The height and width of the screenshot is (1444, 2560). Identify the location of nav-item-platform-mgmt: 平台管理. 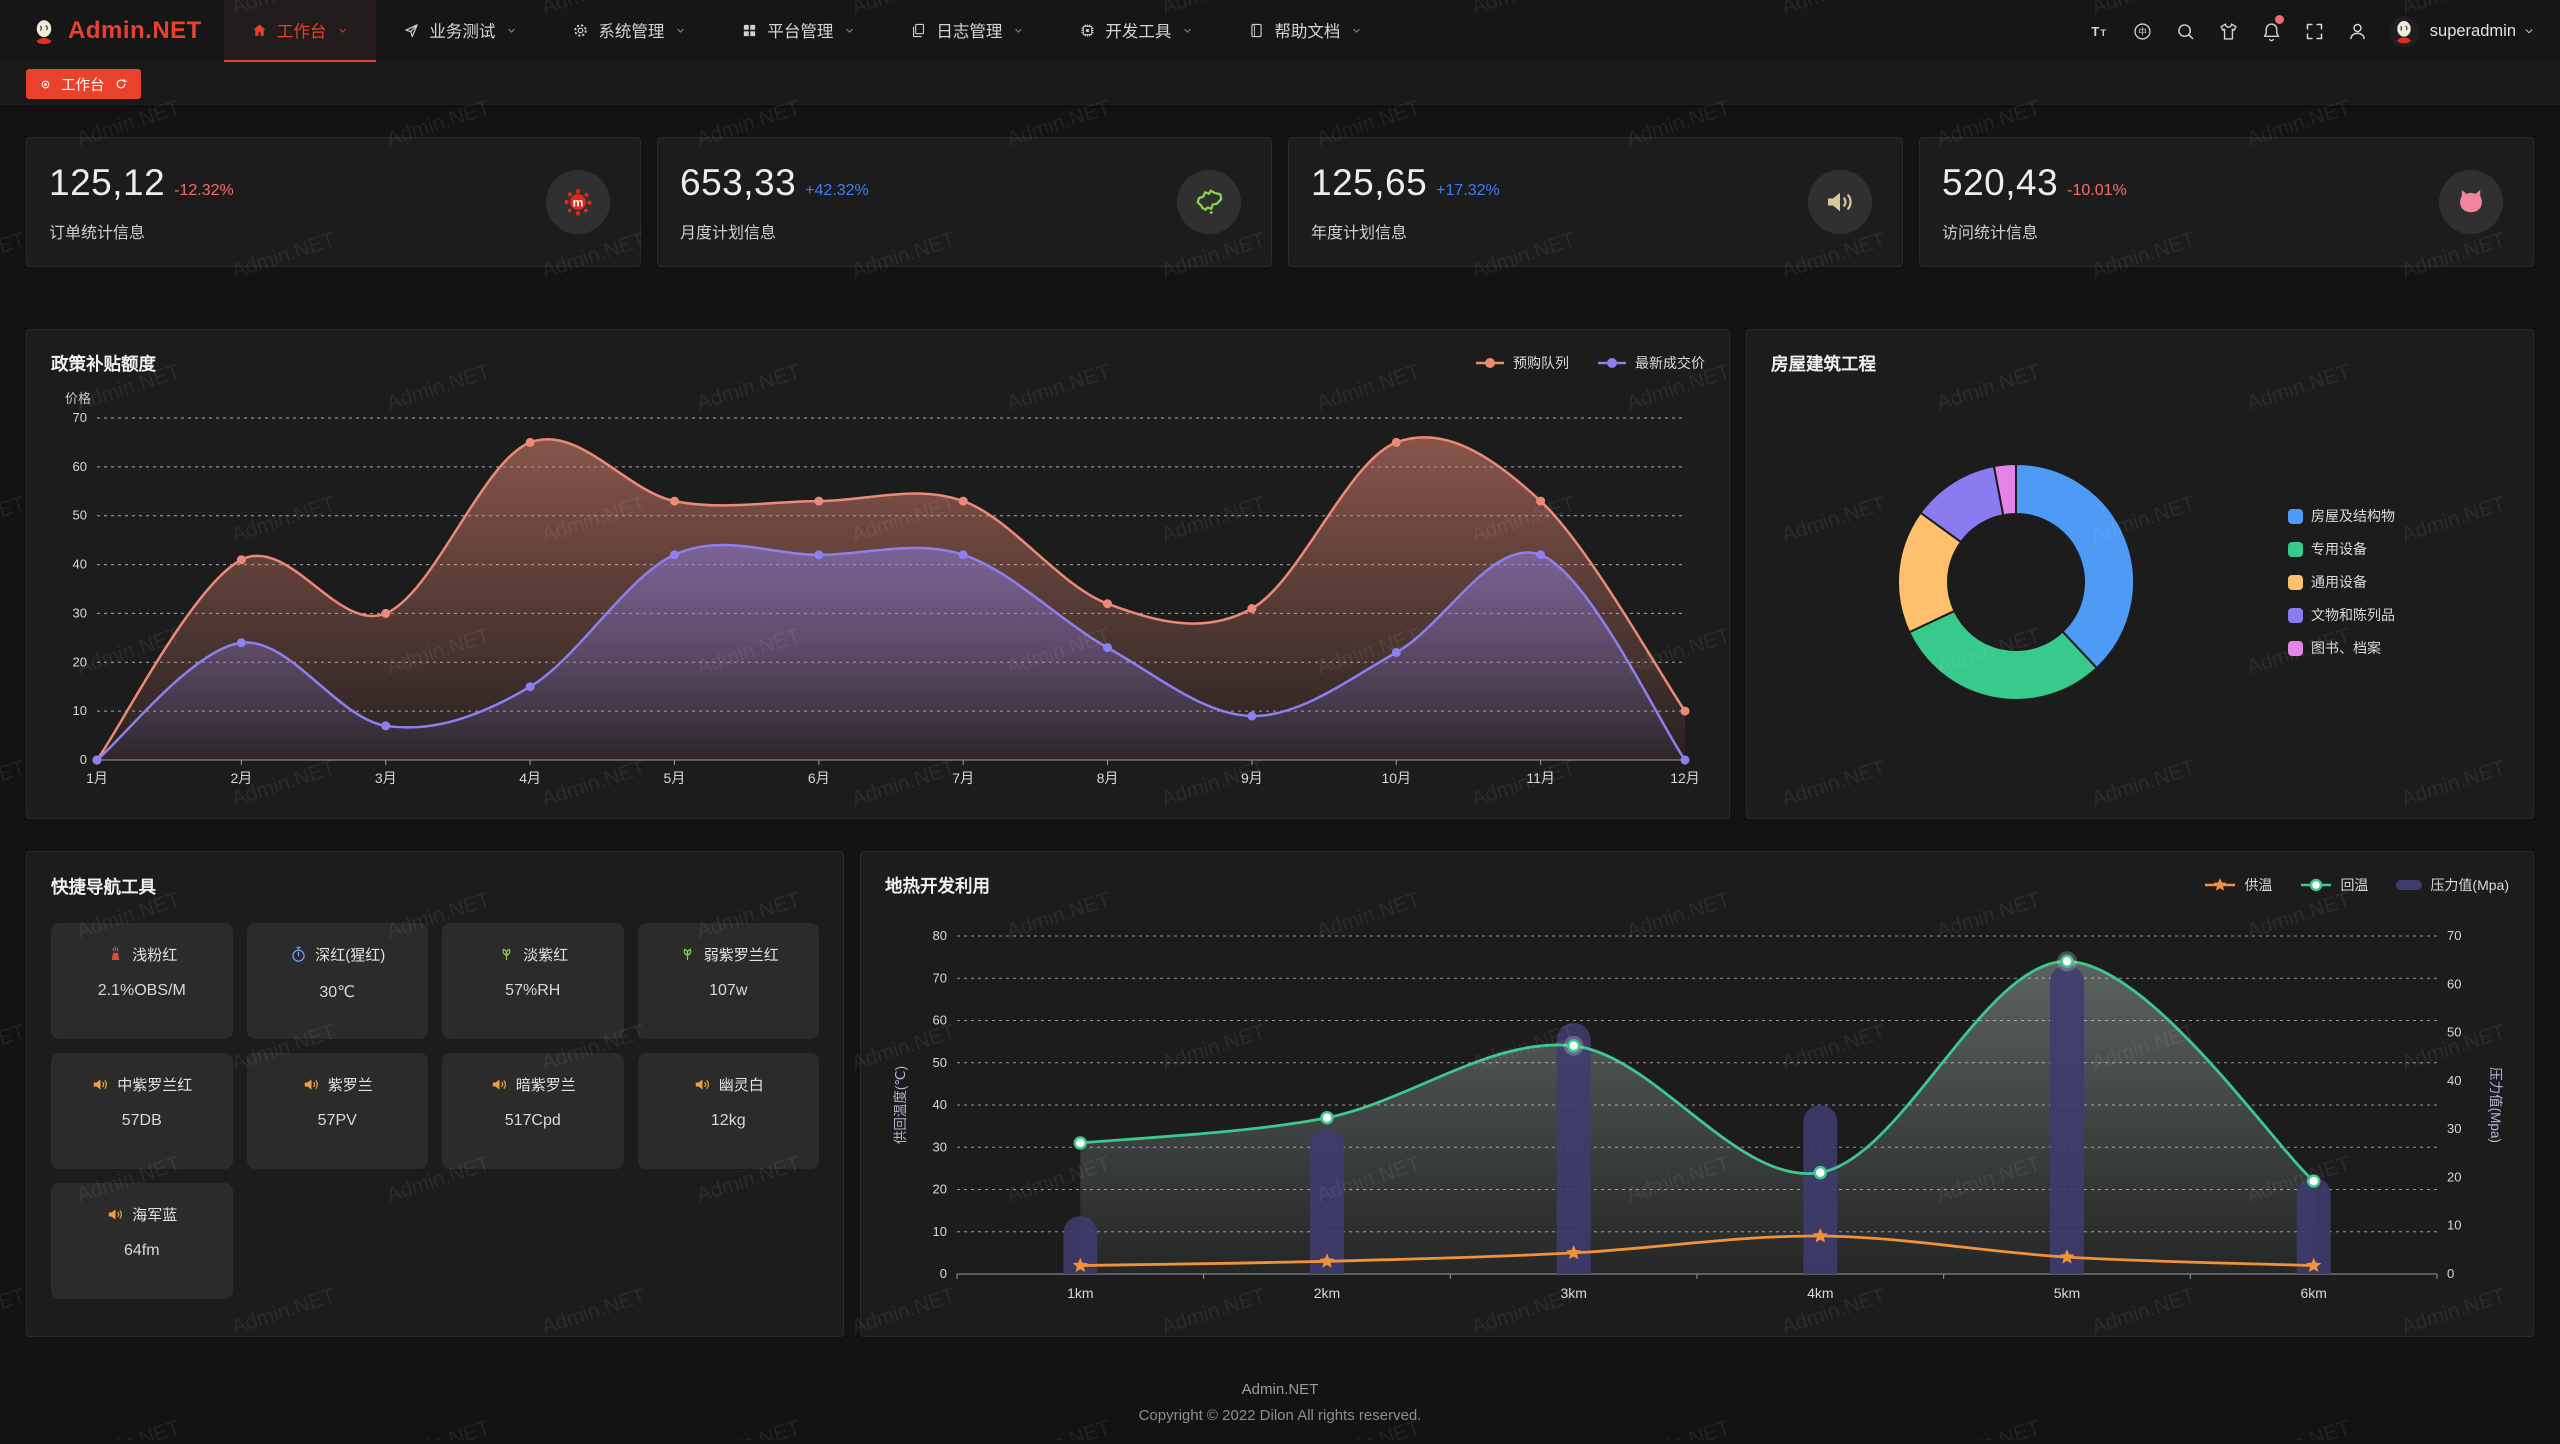
(798, 31).